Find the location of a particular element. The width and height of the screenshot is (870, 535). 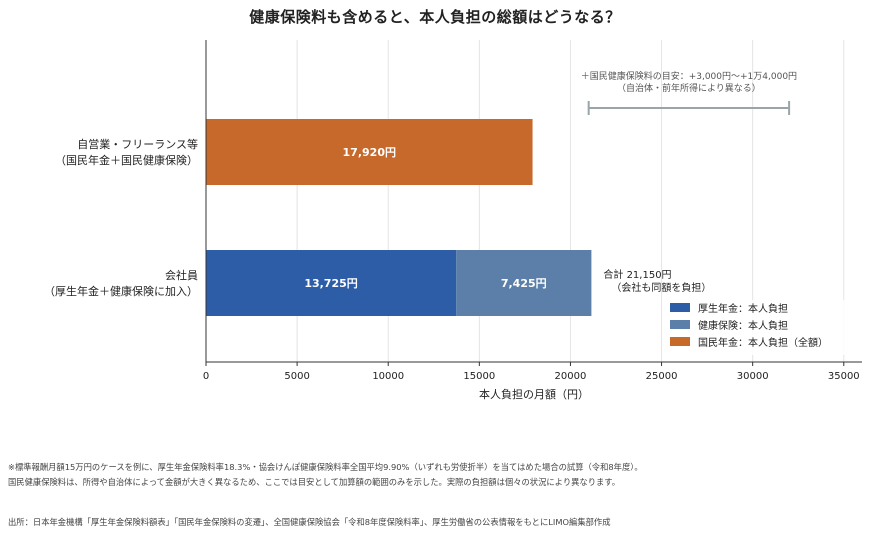

legend-frame is located at coordinates (760, 327).